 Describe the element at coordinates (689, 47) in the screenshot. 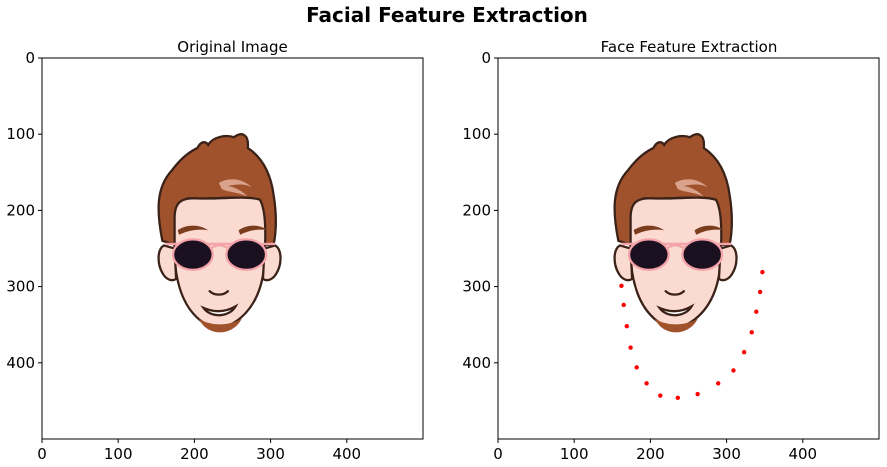

I see `axes-extraction-title: Face Feature Extraction` at that location.